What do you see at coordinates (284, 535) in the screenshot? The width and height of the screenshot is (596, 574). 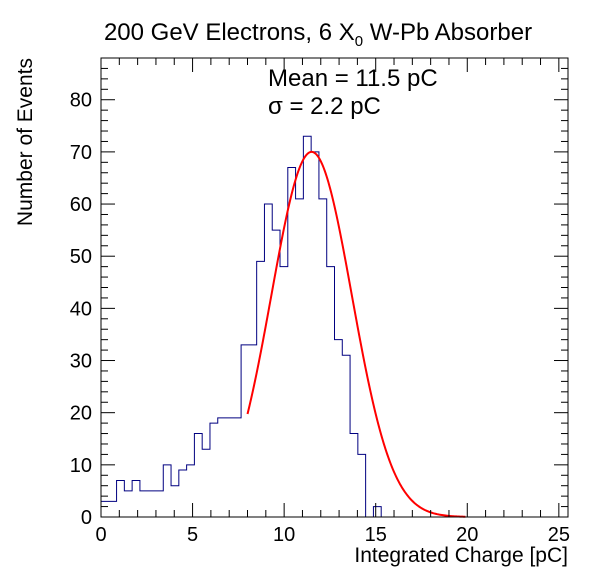 I see `x-tick-label: 10` at bounding box center [284, 535].